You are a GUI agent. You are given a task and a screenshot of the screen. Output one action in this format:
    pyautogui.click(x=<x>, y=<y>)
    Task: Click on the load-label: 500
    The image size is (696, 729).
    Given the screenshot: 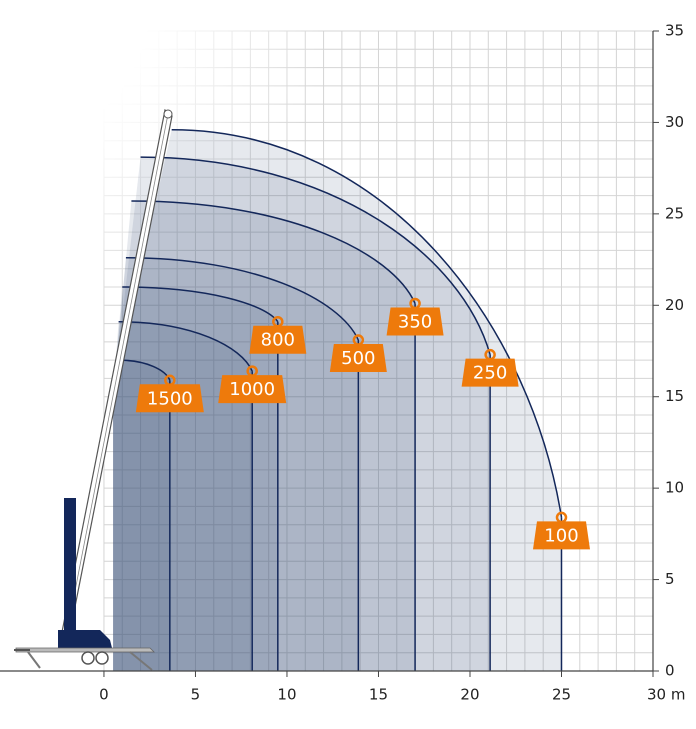 What is the action you would take?
    pyautogui.click(x=358, y=358)
    